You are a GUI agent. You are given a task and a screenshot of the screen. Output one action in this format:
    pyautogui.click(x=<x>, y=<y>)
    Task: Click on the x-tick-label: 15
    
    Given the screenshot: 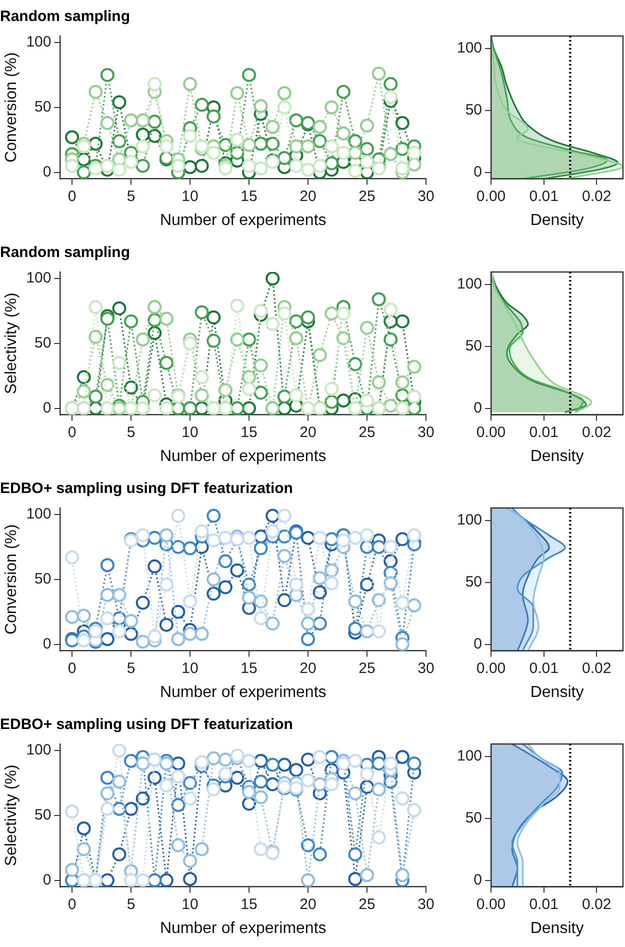 What is the action you would take?
    pyautogui.click(x=249, y=904)
    